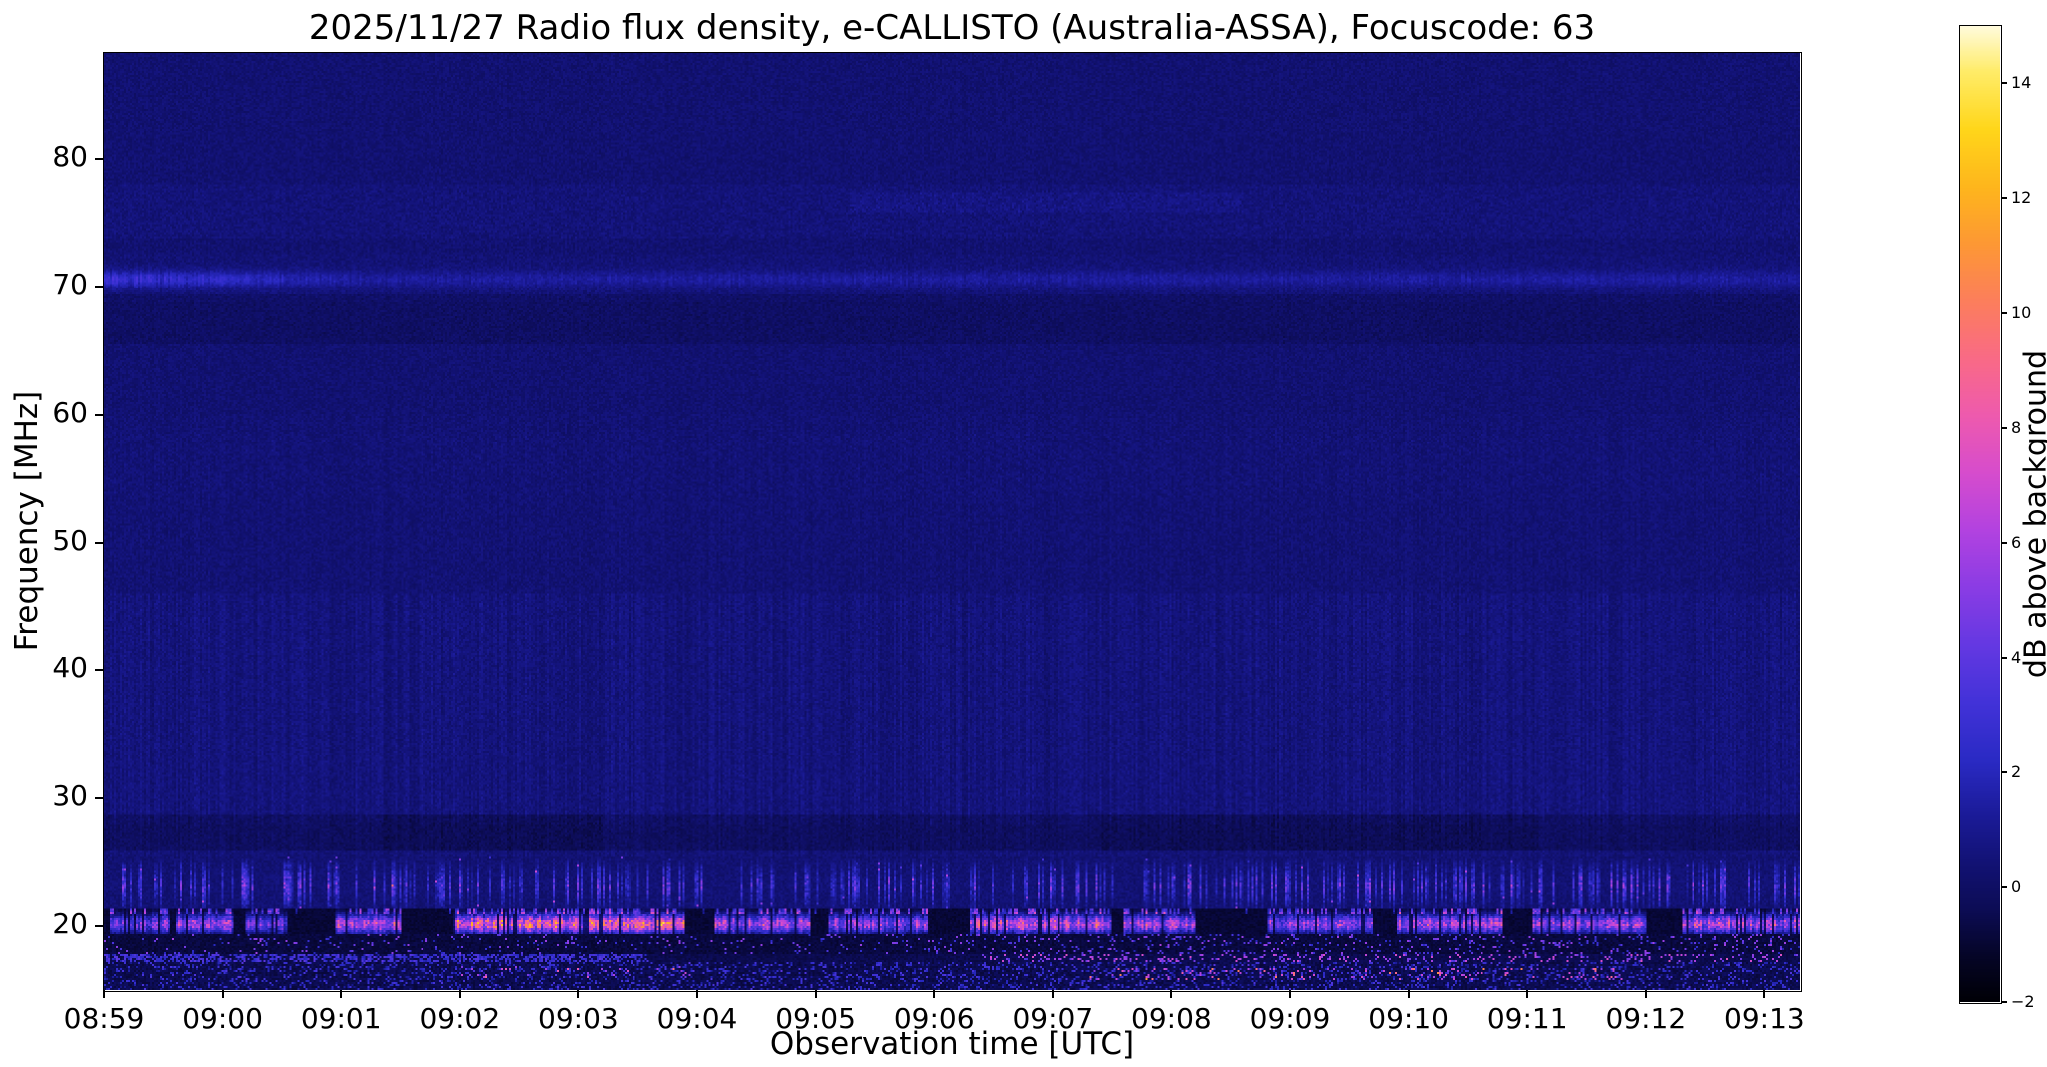 The height and width of the screenshot is (1067, 2047). Describe the element at coordinates (104, 1018) in the screenshot. I see `x-tick-label: 08:59` at that location.